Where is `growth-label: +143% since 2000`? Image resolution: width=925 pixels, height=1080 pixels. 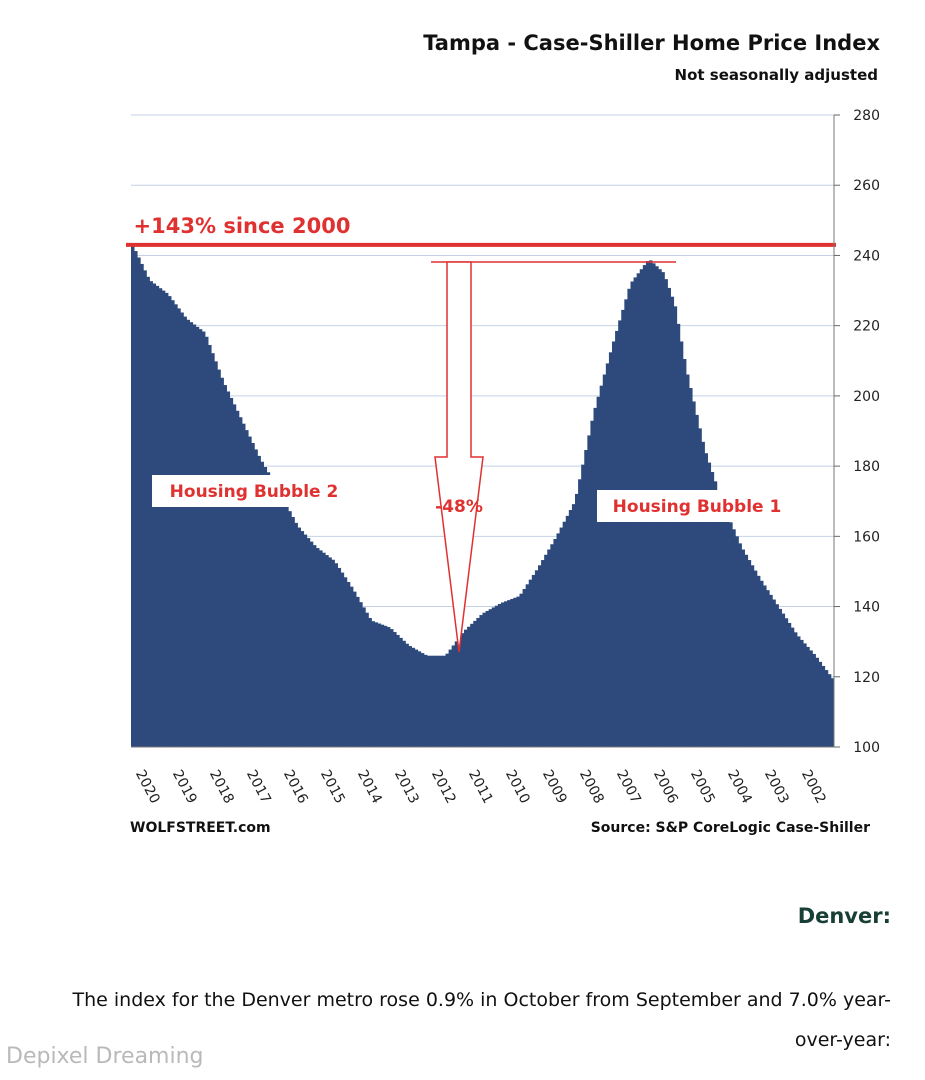
growth-label: +143% since 2000 is located at coordinates (242, 226).